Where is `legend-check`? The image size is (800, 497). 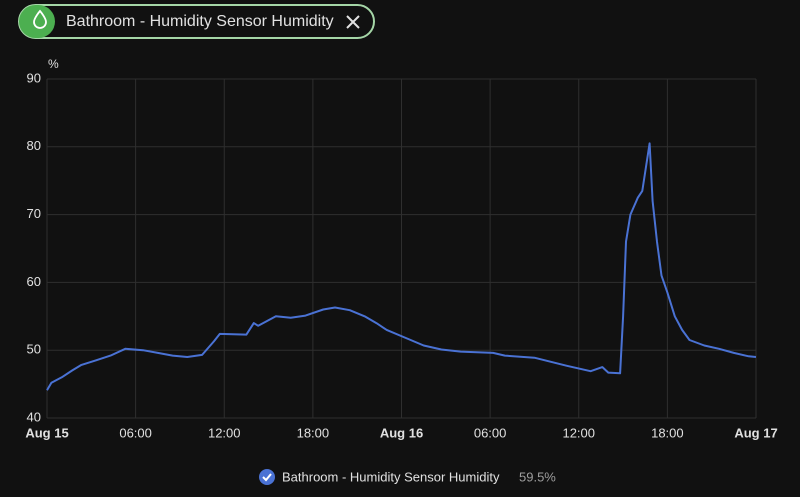 legend-check is located at coordinates (267, 477).